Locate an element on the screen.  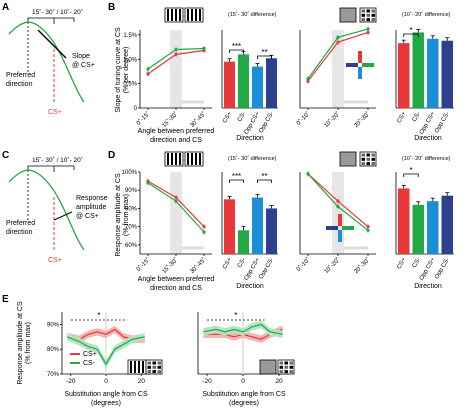
pref-label: Preferred is located at coordinates (20, 223).